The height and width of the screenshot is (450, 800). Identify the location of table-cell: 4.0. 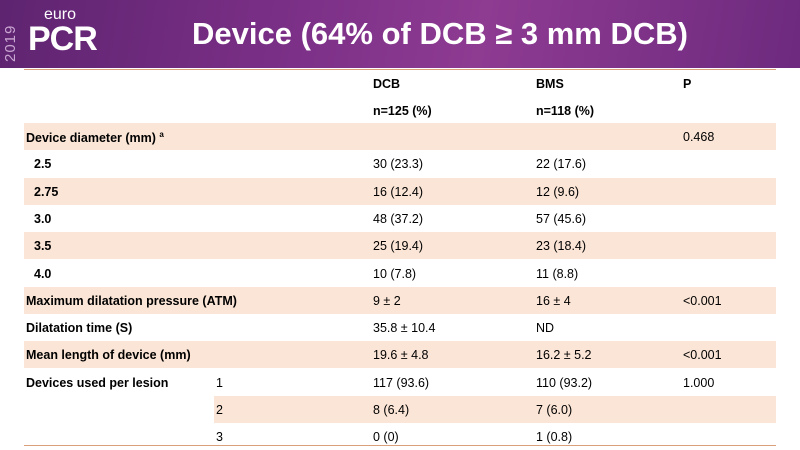
(43, 273).